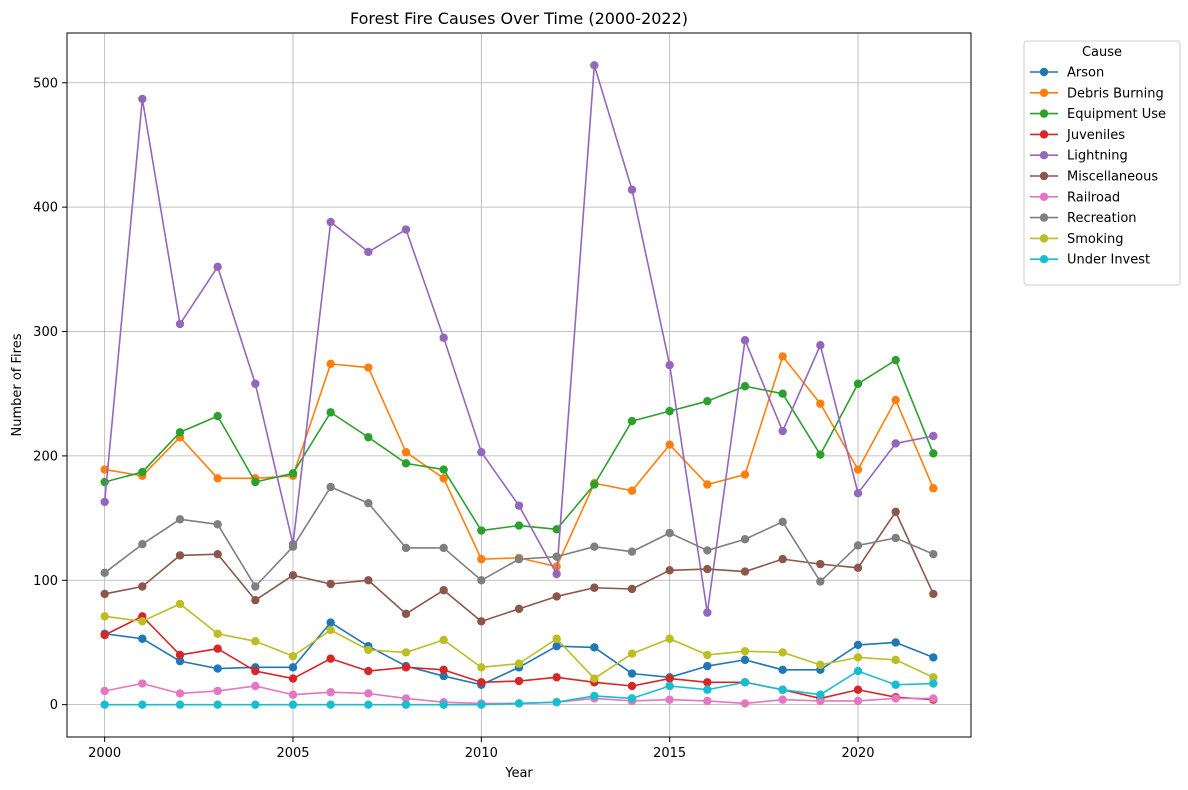 The height and width of the screenshot is (790, 1188). I want to click on legend-label-debris-burning: Debris Burning, so click(1115, 93).